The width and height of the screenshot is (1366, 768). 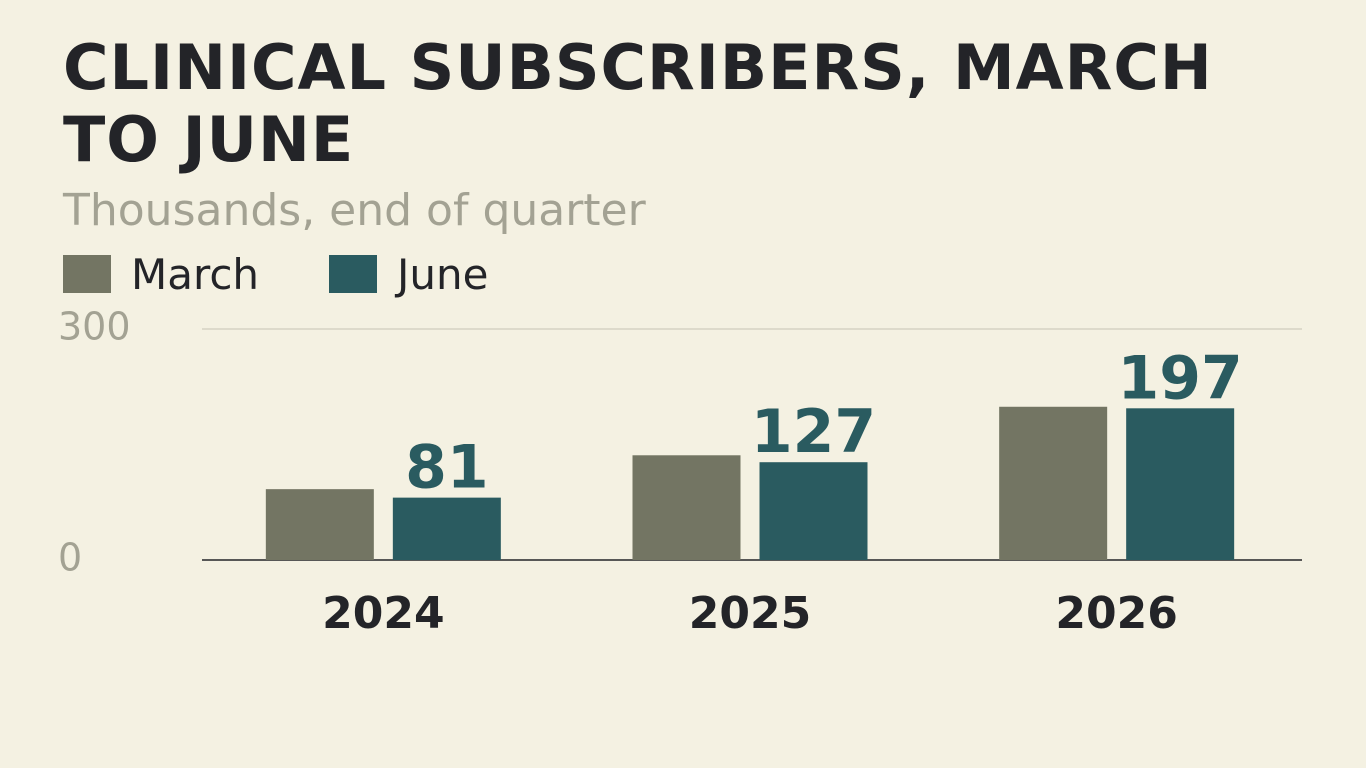 I want to click on x-tick-label-2026: 2026, so click(x=1116, y=613).